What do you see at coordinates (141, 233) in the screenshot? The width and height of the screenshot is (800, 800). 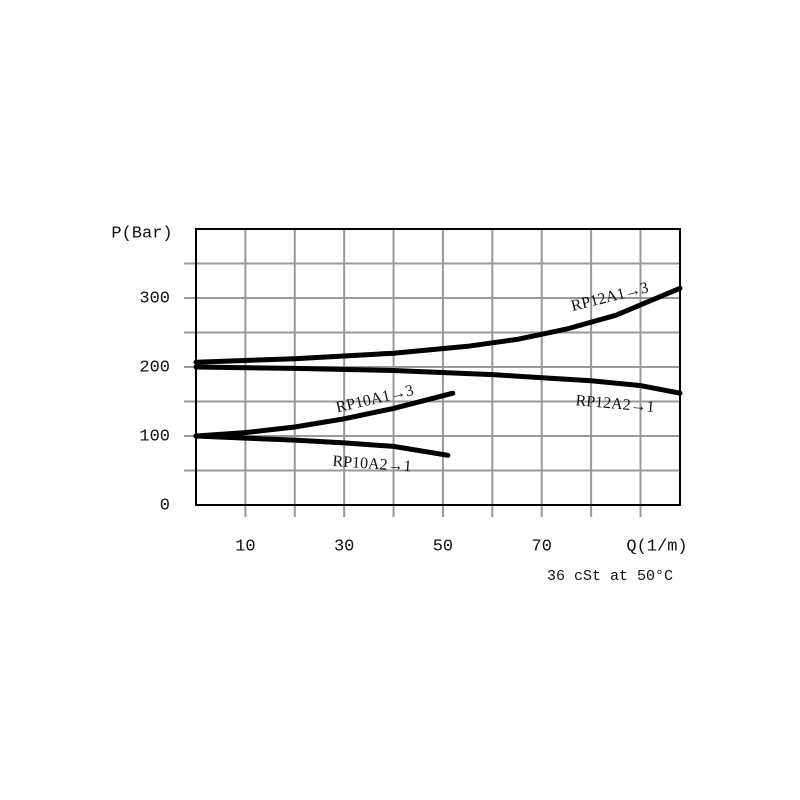 I see `y-axis-label: P(Bar)` at bounding box center [141, 233].